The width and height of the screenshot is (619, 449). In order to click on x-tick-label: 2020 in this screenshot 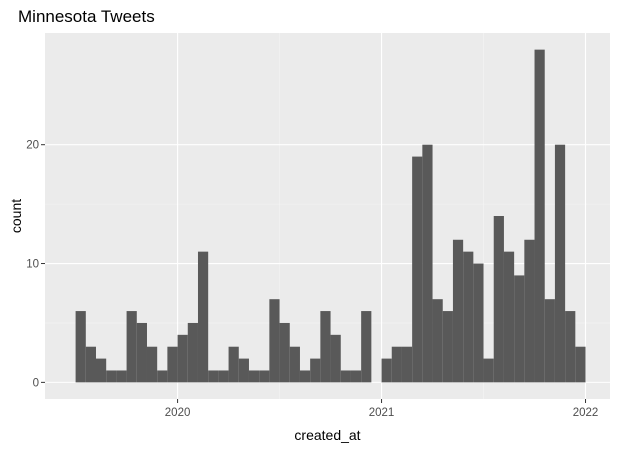, I will do `click(178, 413)`.